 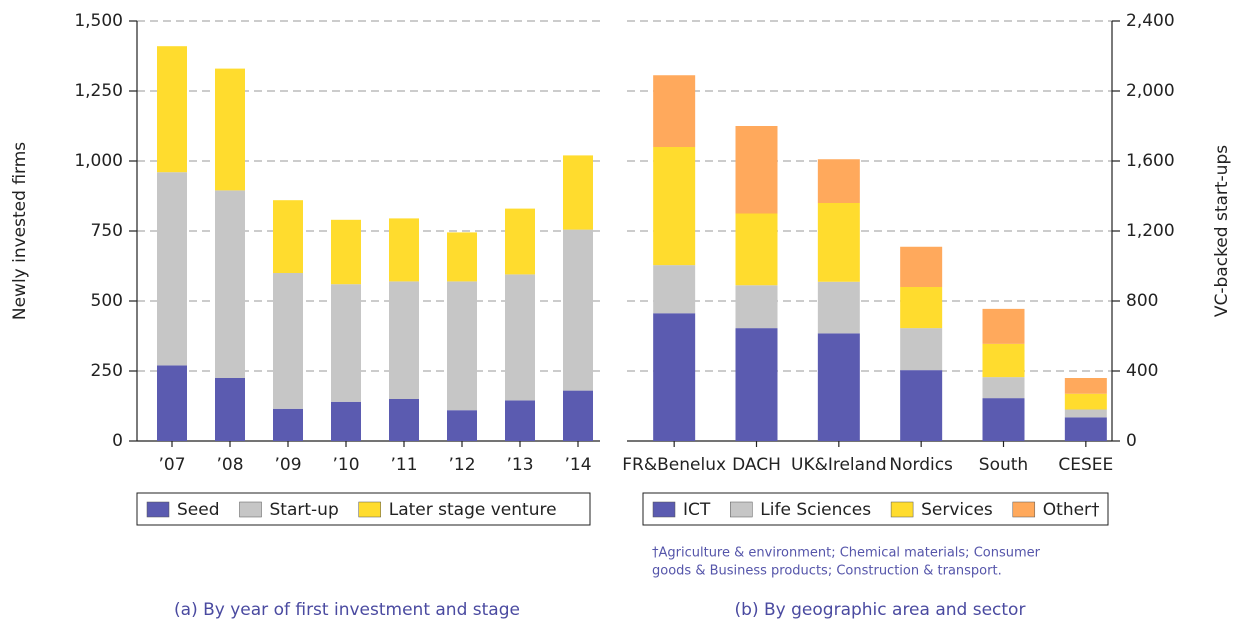 I want to click on y-tick-label: 800, so click(x=1142, y=301).